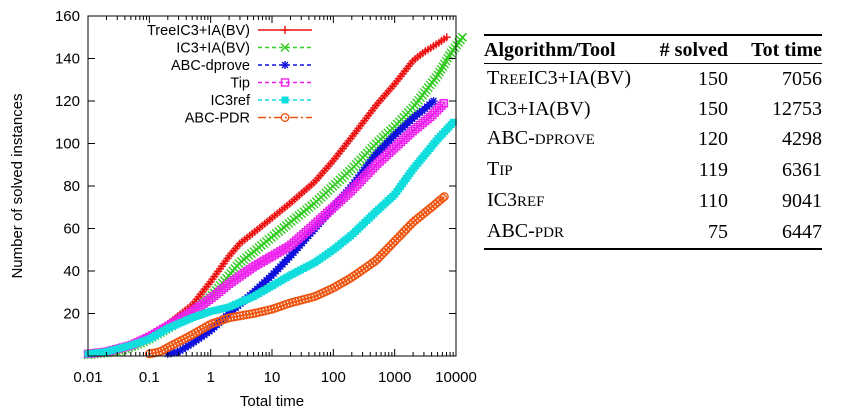  Describe the element at coordinates (685, 233) in the screenshot. I see `row-solved: 75` at that location.